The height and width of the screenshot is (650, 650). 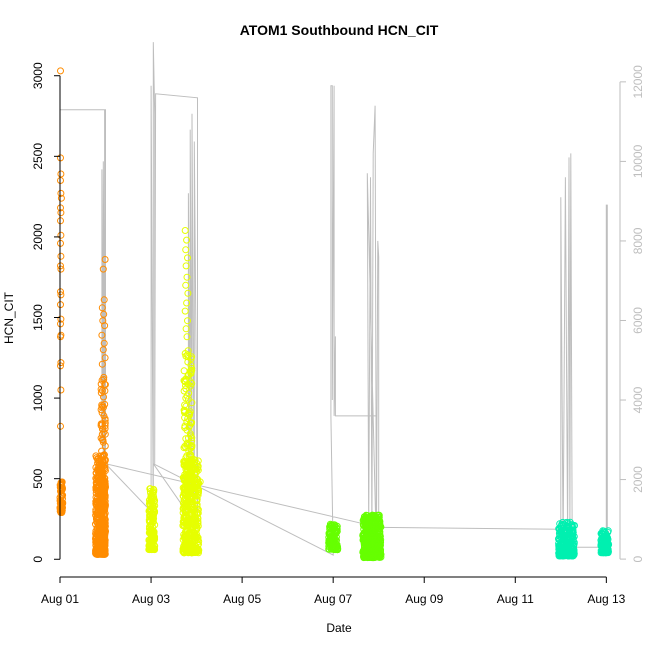 I want to click on x-tick-label: Aug 01, so click(x=60, y=599).